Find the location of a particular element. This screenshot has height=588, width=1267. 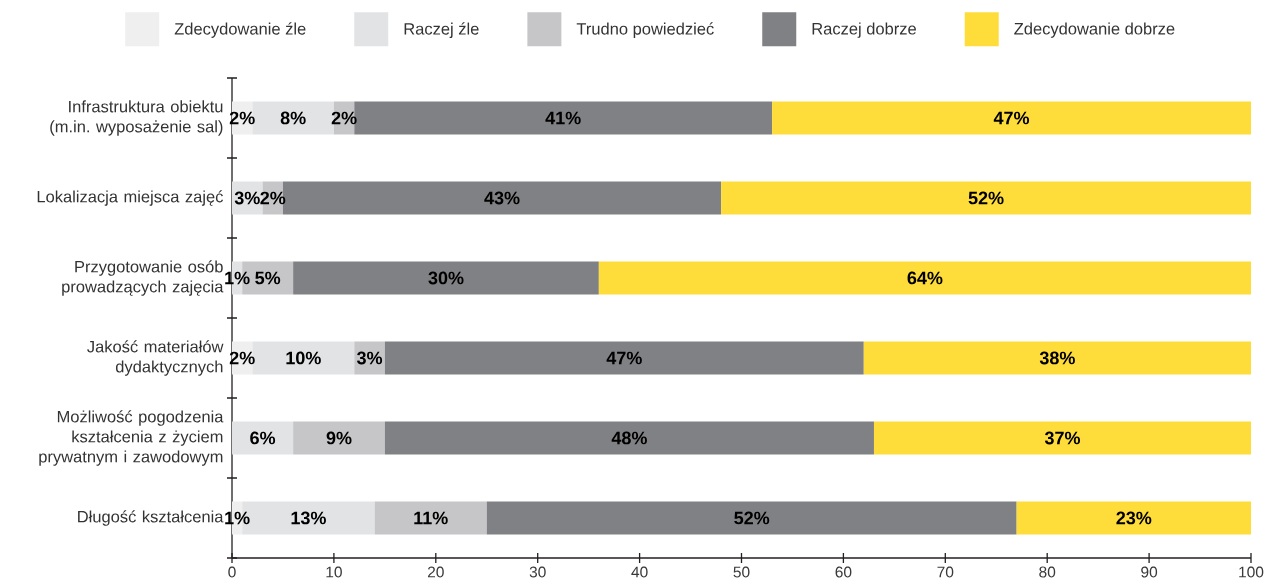

x-tick-label: 80 is located at coordinates (1047, 572).